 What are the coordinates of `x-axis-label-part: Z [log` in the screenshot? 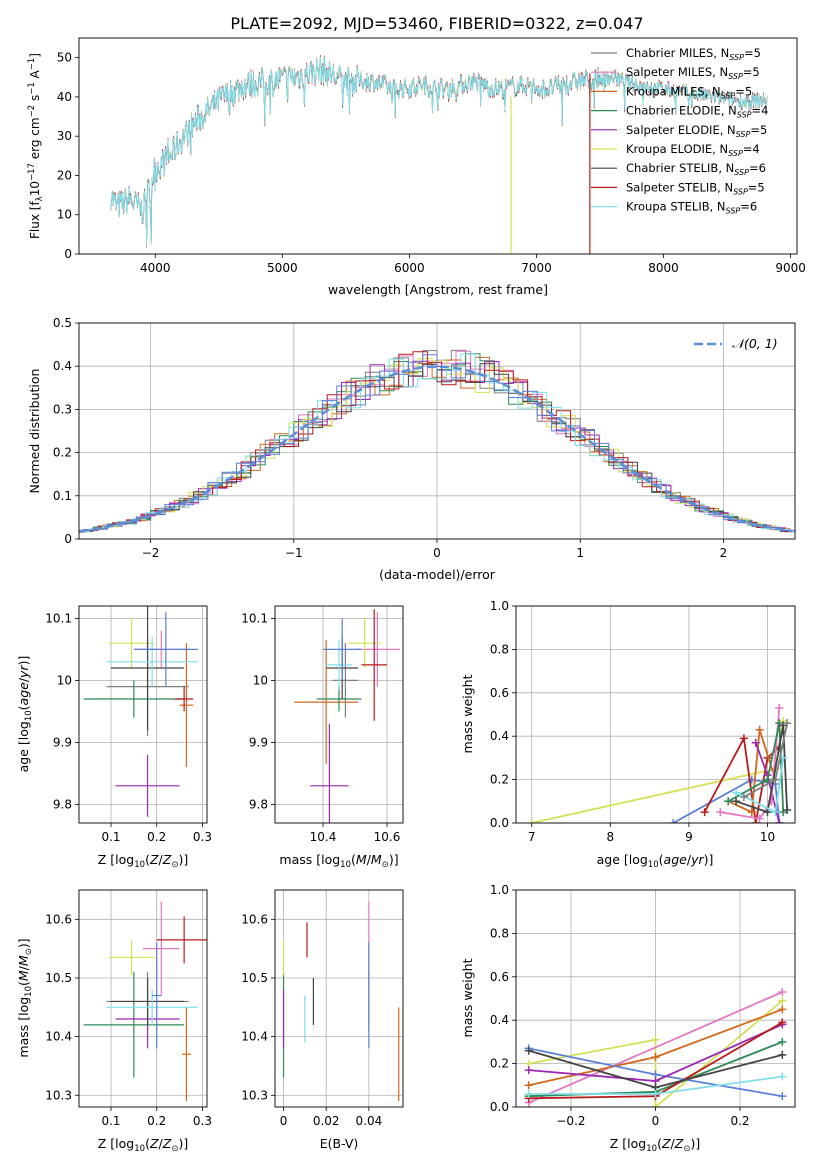 It's located at (628, 1143).